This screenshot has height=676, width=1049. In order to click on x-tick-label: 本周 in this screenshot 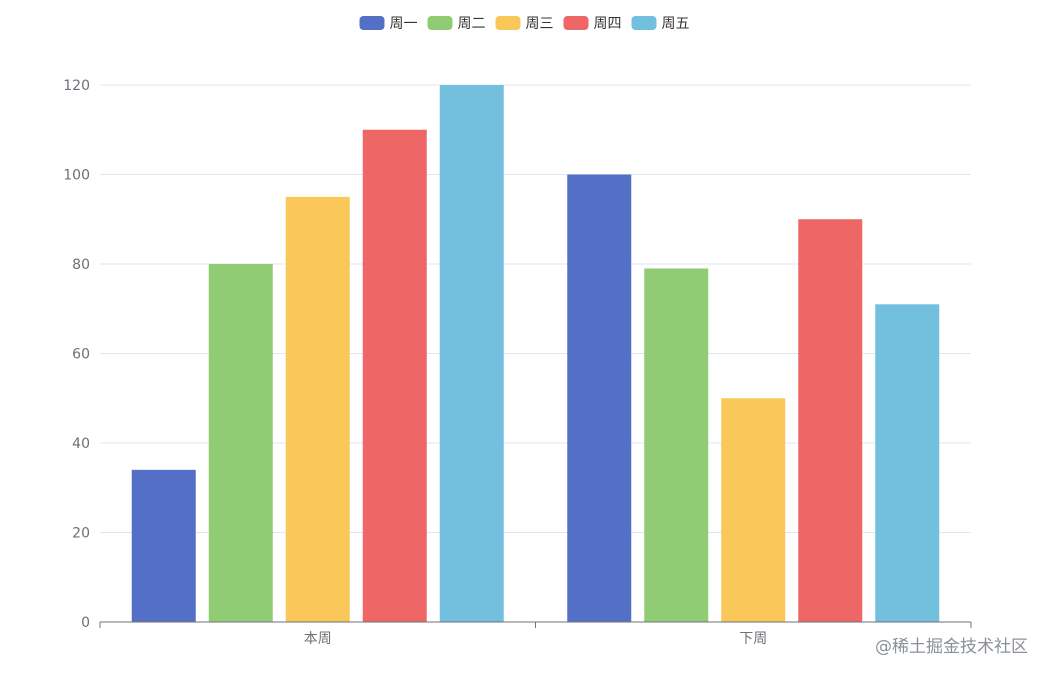, I will do `click(318, 639)`.